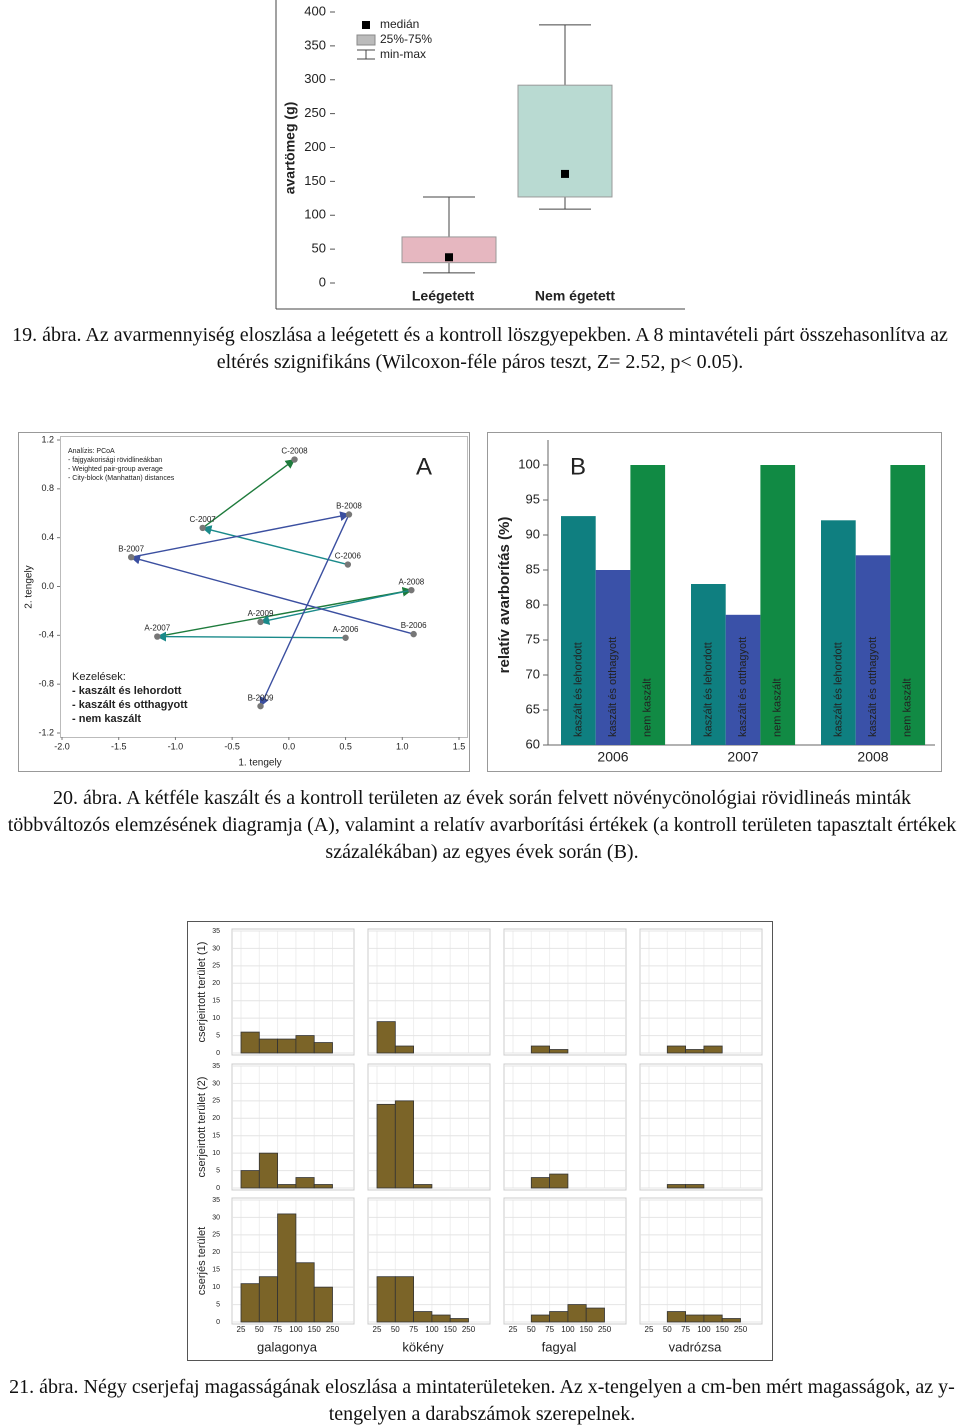 Image resolution: width=960 pixels, height=1428 pixels. I want to click on frame, so click(244, 602).